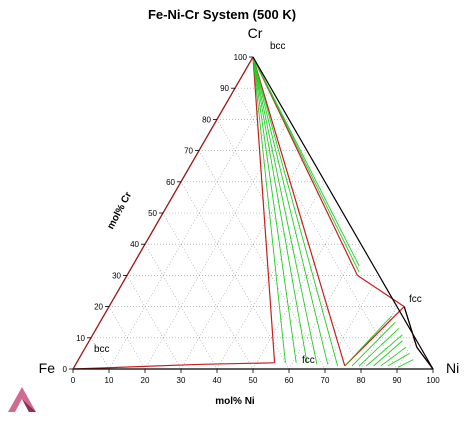 This screenshot has height=421, width=474. Describe the element at coordinates (253, 380) in the screenshot. I see `tick-label-ni: 50` at that location.